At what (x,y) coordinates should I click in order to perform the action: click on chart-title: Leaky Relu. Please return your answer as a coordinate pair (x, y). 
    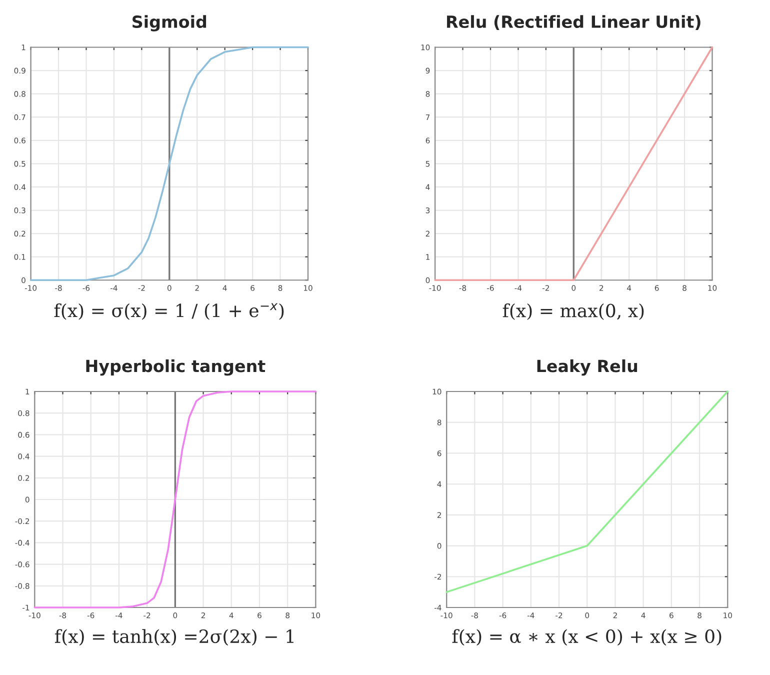
    Looking at the image, I should click on (587, 367).